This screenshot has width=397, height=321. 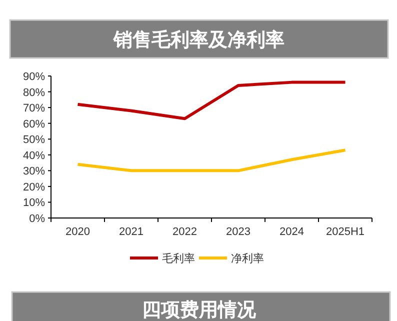 I want to click on x-tick-label: 2025H1, so click(x=345, y=232).